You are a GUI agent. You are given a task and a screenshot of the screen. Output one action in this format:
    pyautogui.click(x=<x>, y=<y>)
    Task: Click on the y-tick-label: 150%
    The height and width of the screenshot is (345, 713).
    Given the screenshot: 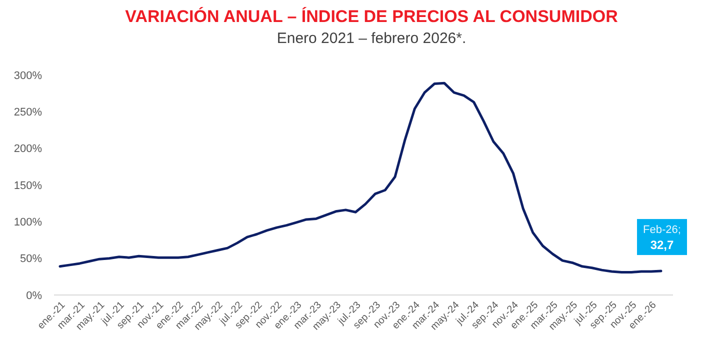 What is the action you would take?
    pyautogui.click(x=28, y=186)
    